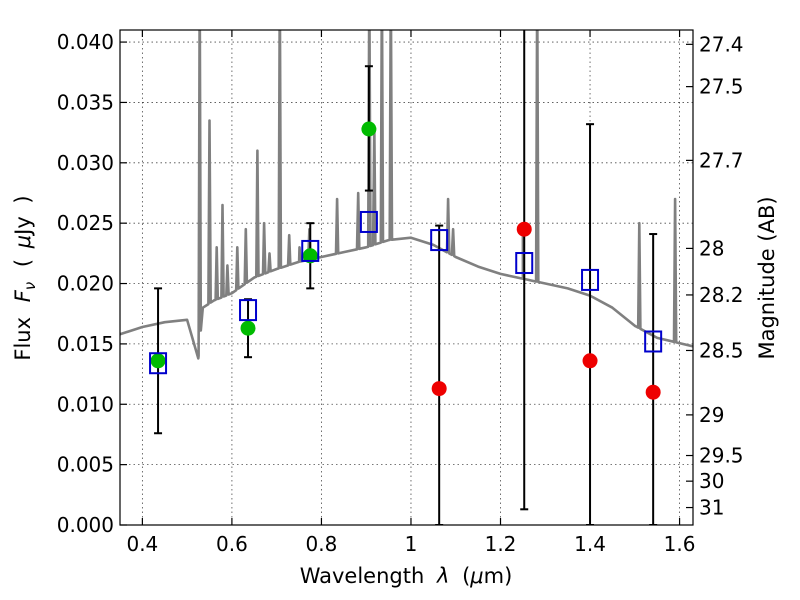 The width and height of the screenshot is (800, 600). I want to click on x-tick-label: 1.2, so click(501, 544).